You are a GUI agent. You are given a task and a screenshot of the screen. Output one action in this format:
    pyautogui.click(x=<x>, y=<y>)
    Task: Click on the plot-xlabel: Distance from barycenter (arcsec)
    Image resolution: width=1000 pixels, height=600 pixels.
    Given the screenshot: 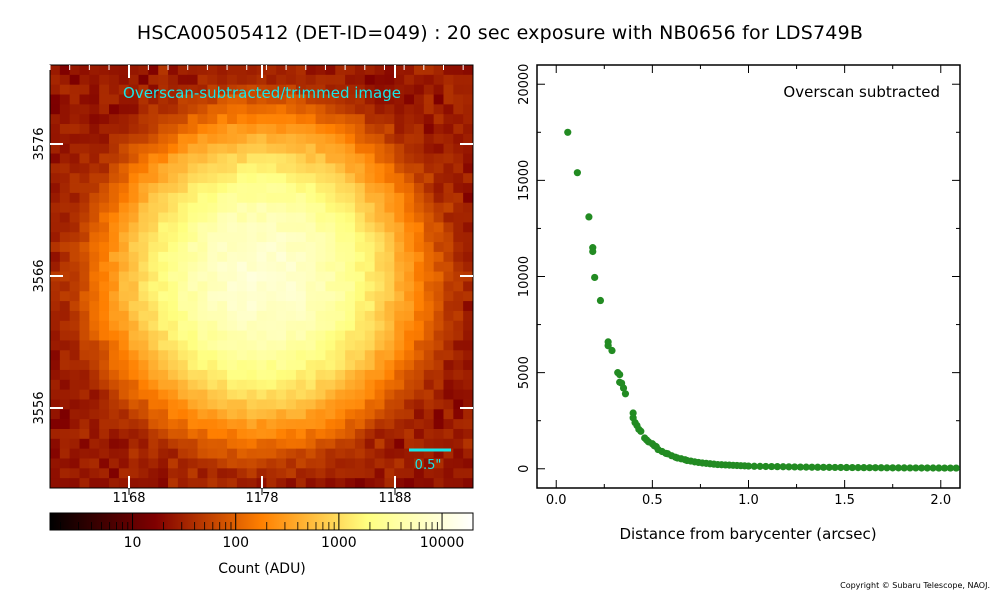 What is the action you would take?
    pyautogui.click(x=747, y=534)
    